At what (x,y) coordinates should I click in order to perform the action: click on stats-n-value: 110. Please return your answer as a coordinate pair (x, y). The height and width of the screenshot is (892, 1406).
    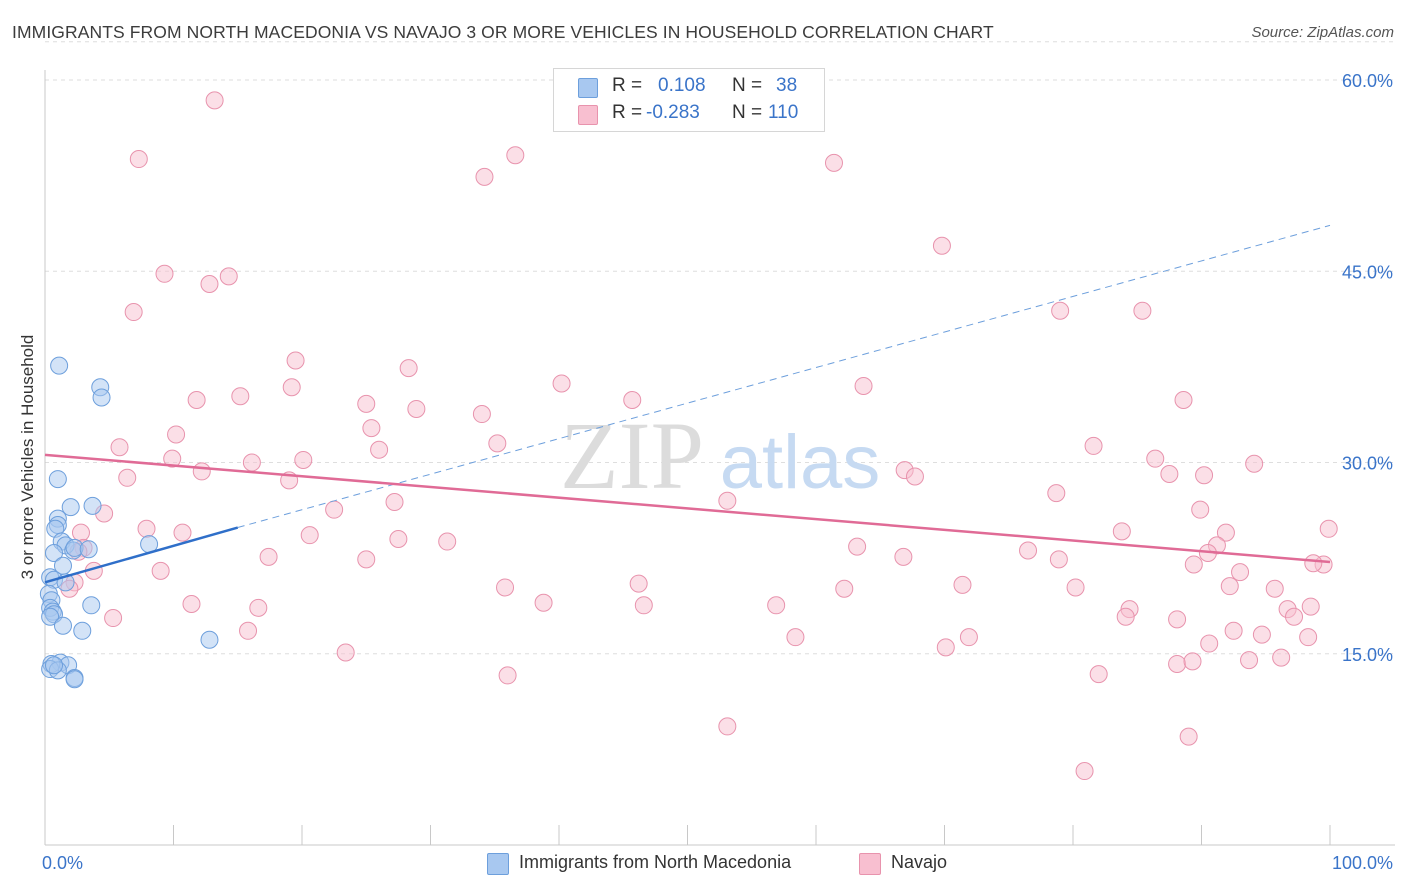
    Looking at the image, I should click on (783, 112).